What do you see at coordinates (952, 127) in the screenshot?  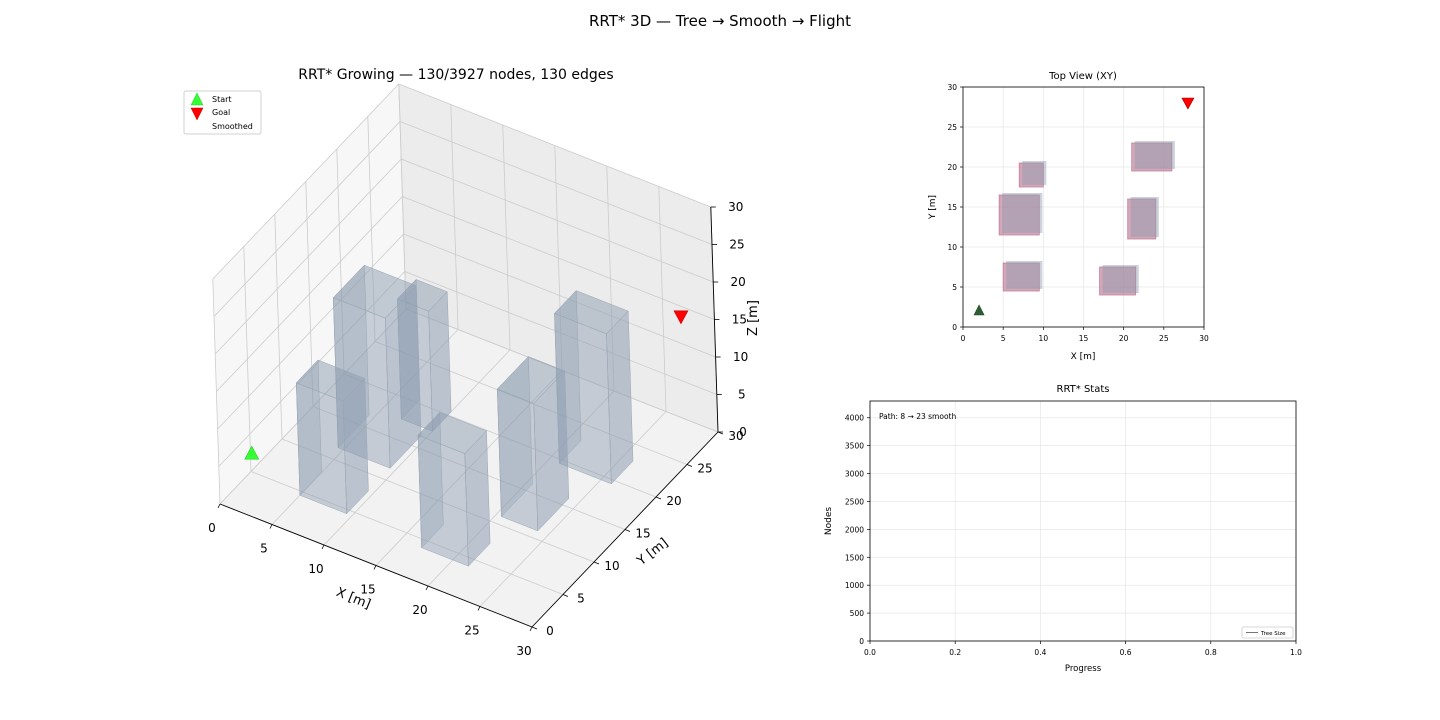 I see `top-view-y-tick-label: 25` at bounding box center [952, 127].